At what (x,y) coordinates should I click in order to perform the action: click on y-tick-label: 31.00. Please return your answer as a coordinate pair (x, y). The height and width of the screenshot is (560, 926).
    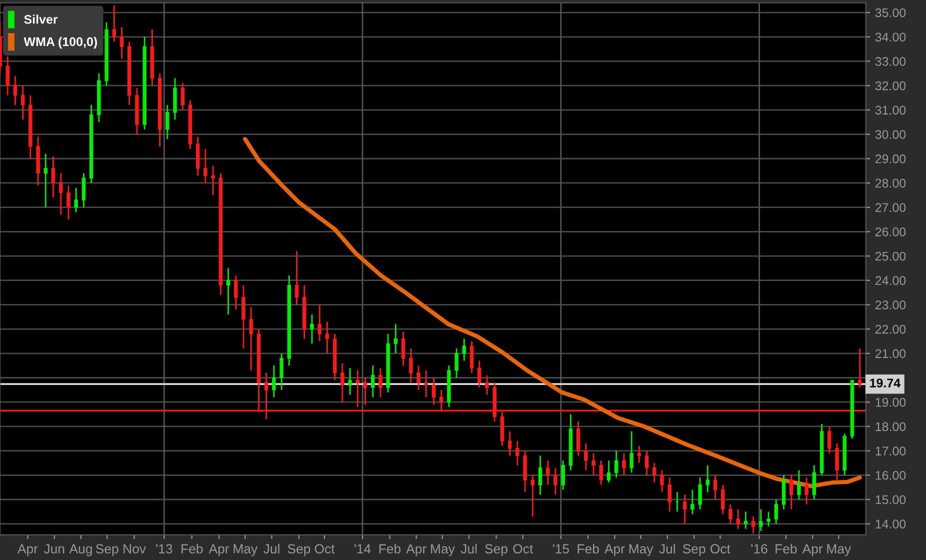
    Looking at the image, I should click on (890, 110).